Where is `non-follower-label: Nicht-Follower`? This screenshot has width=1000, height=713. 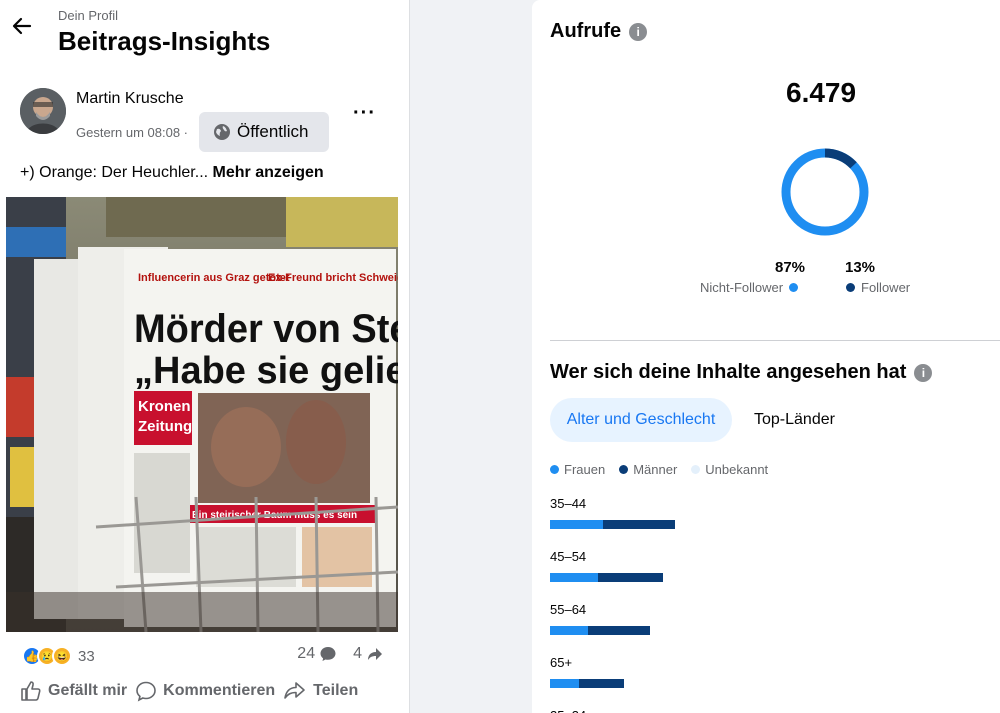
non-follower-label: Nicht-Follower is located at coordinates (742, 287).